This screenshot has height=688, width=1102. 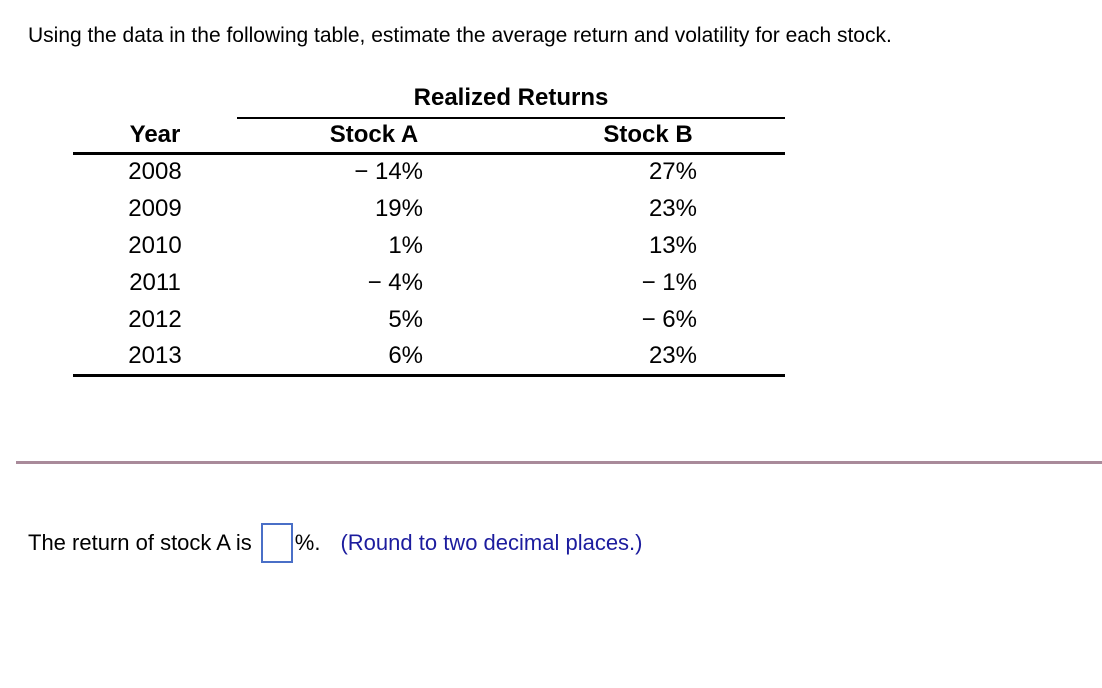 What do you see at coordinates (388, 172) in the screenshot?
I see `stock-a-cell: − 14%` at bounding box center [388, 172].